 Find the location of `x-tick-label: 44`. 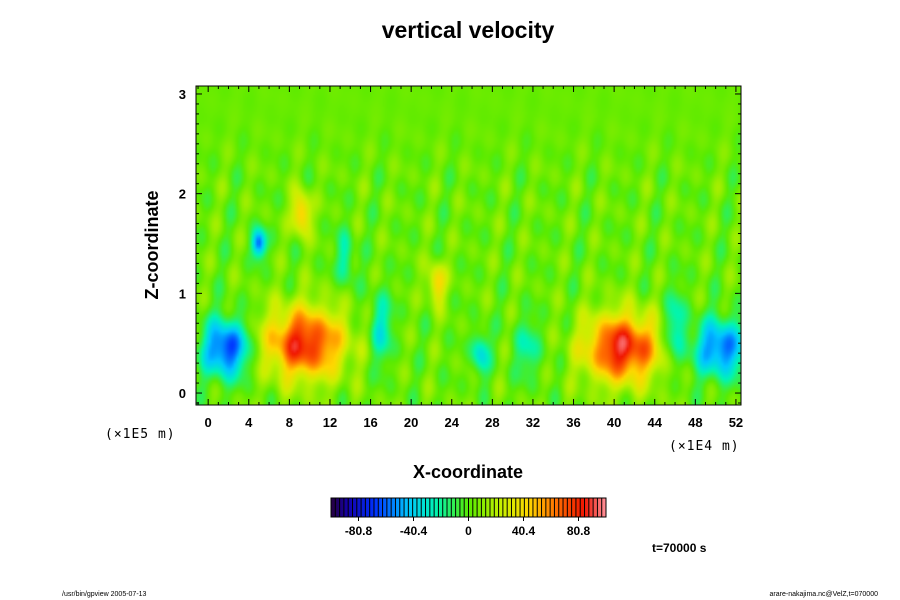

x-tick-label: 44 is located at coordinates (654, 422).